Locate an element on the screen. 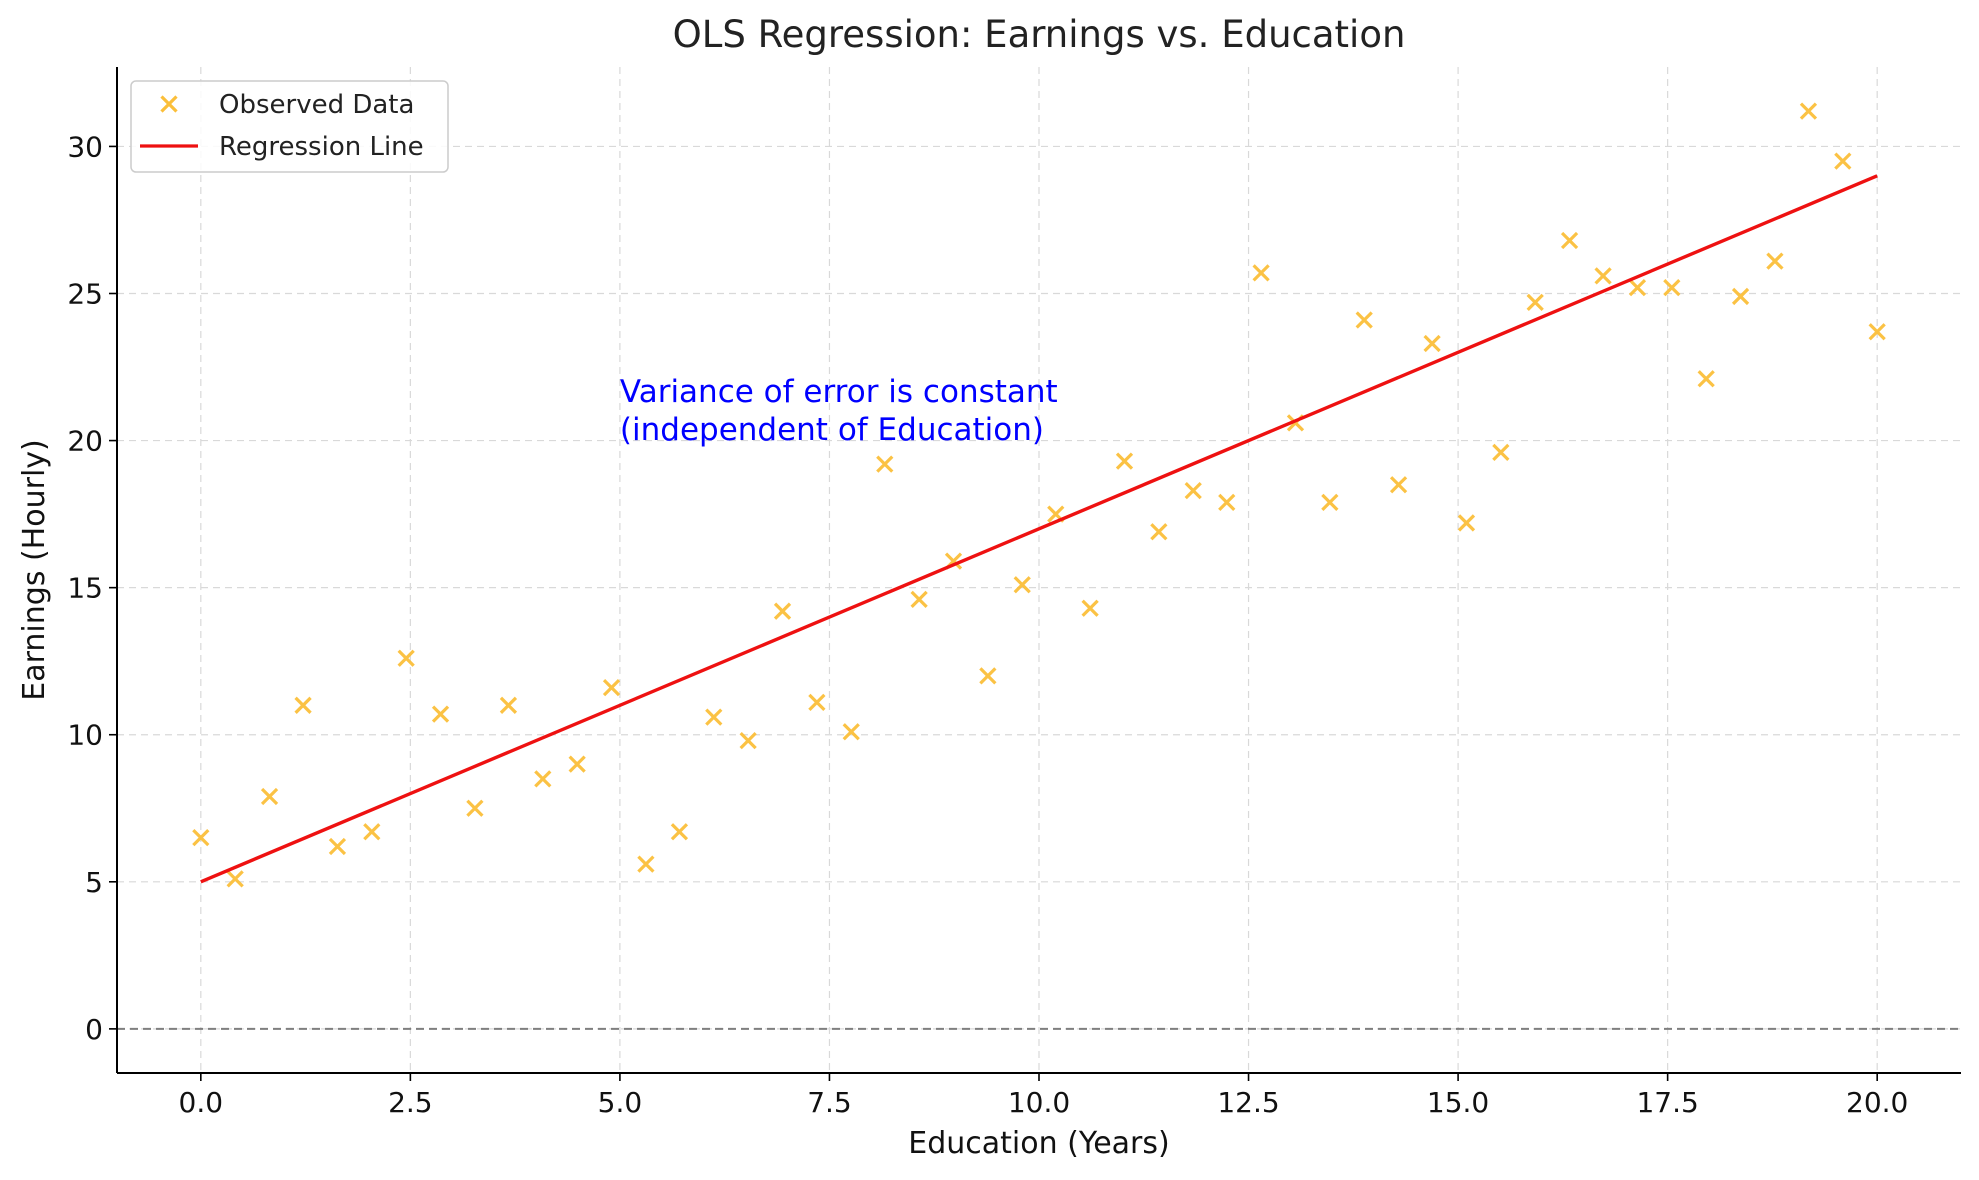 The width and height of the screenshot is (1979, 1180). legend-marker-observed-data is located at coordinates (169, 104).